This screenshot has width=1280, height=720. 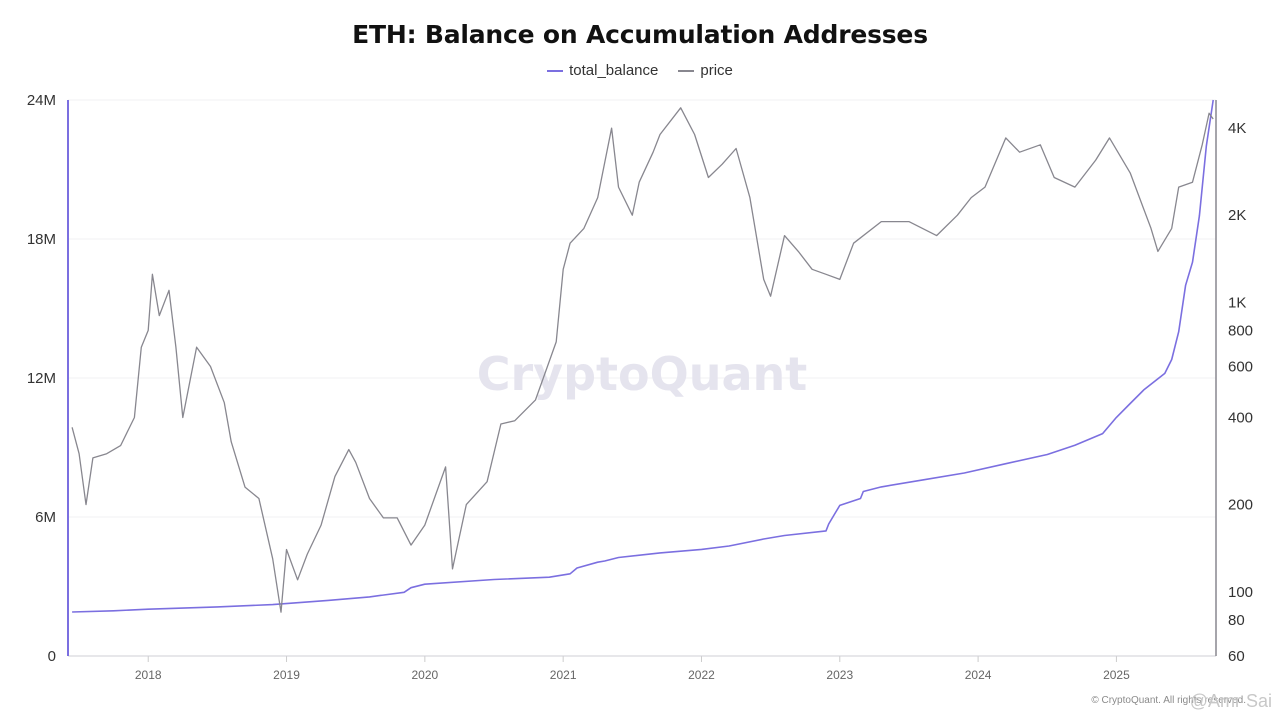 What do you see at coordinates (642, 374) in the screenshot?
I see `watermark: CryptoQuant` at bounding box center [642, 374].